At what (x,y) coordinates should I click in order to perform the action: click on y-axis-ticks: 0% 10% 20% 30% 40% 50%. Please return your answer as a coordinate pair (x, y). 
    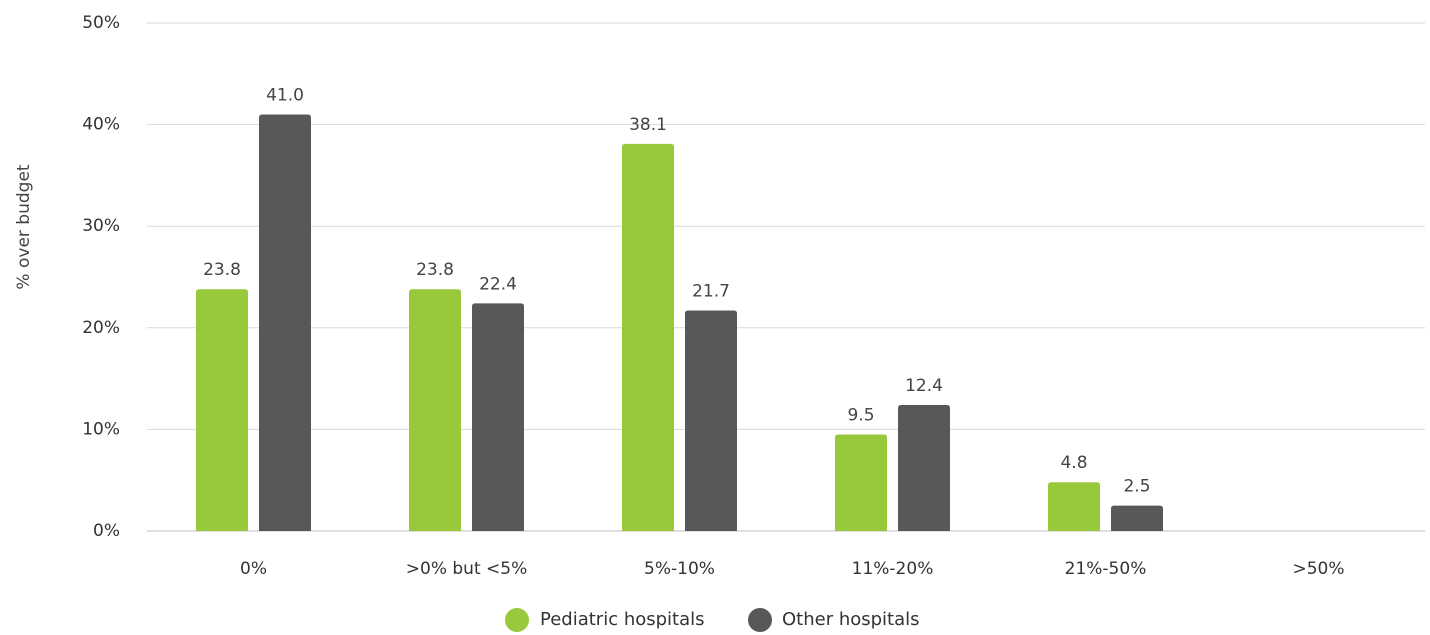
    Looking at the image, I should click on (101, 277).